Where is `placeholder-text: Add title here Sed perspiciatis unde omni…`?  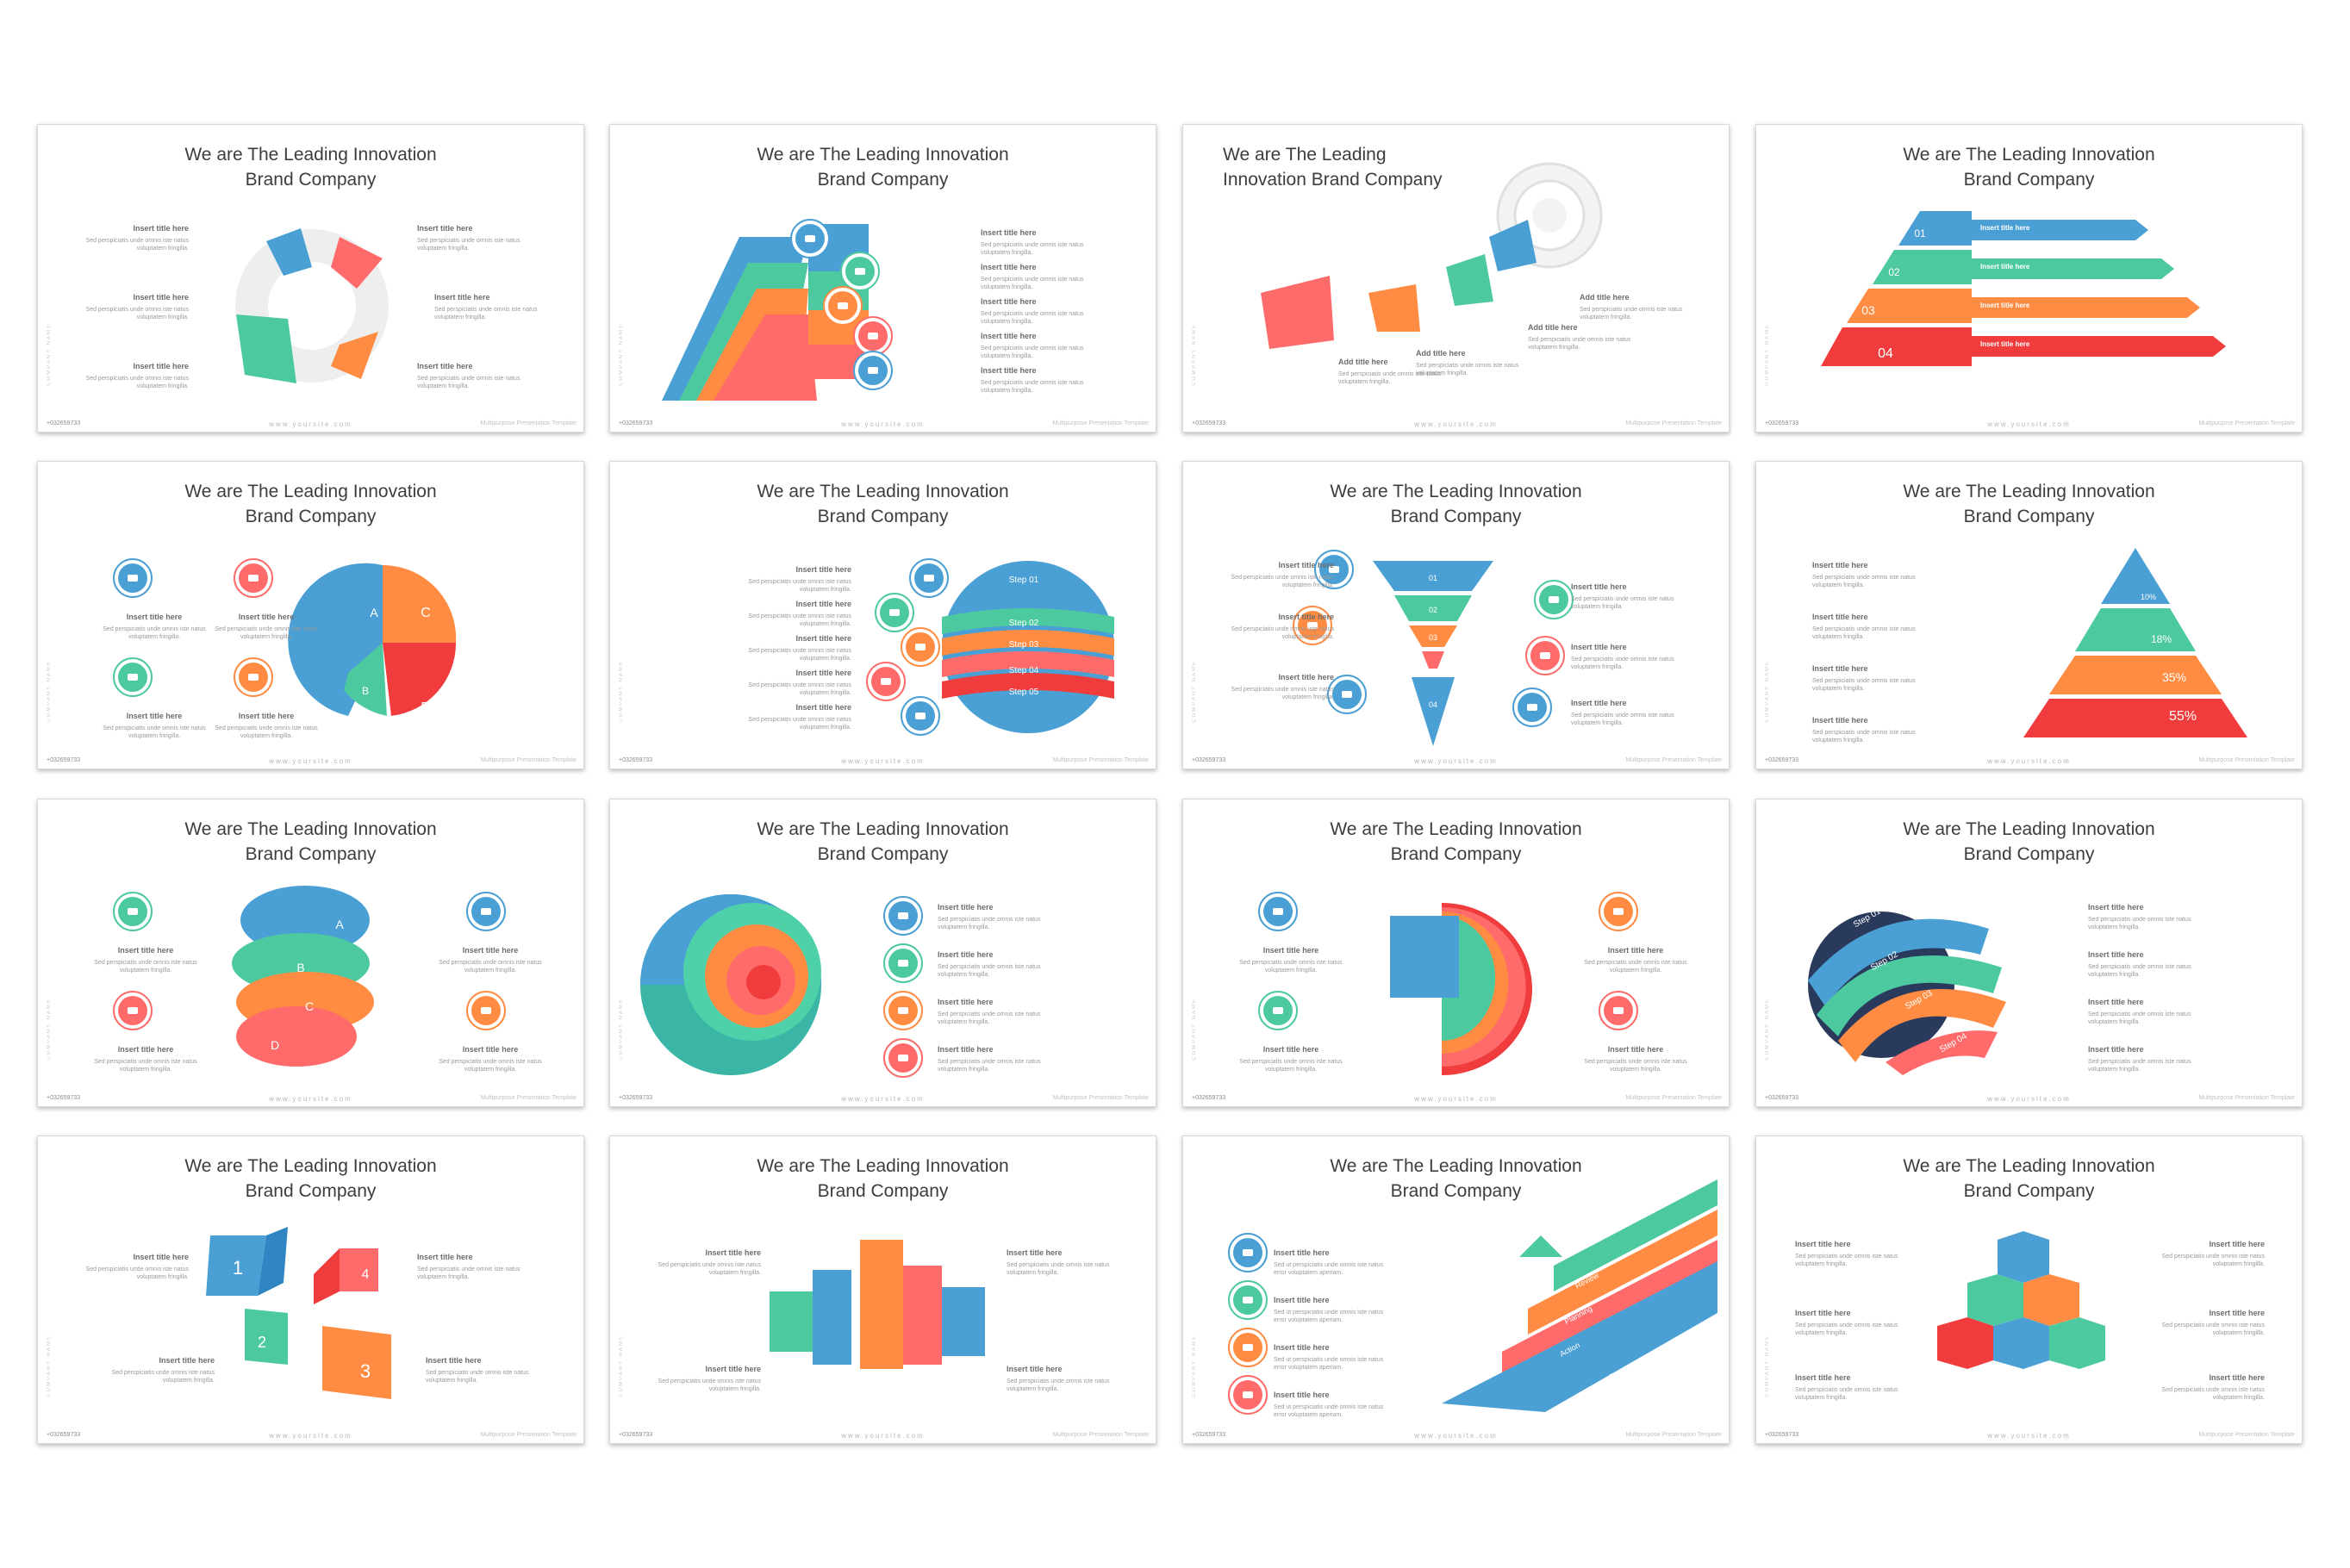
placeholder-text: Add title here Sed perspiciatis unde omni… is located at coordinates (1636, 307).